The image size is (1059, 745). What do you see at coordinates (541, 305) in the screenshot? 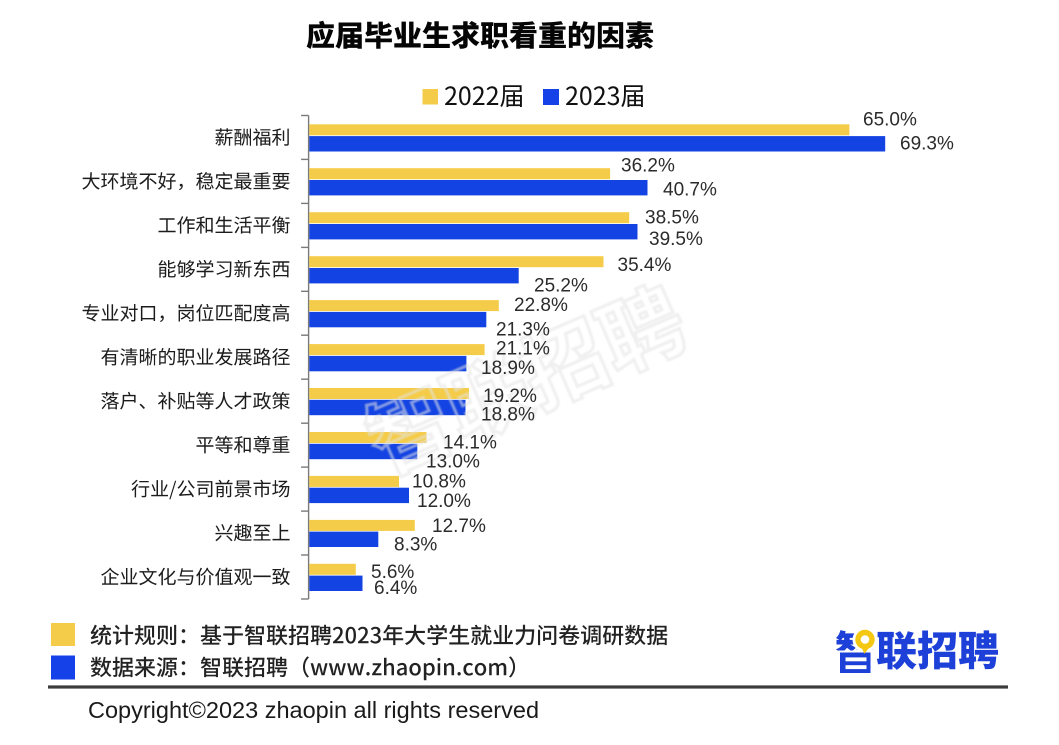
I see `svg-text: 22.8%` at bounding box center [541, 305].